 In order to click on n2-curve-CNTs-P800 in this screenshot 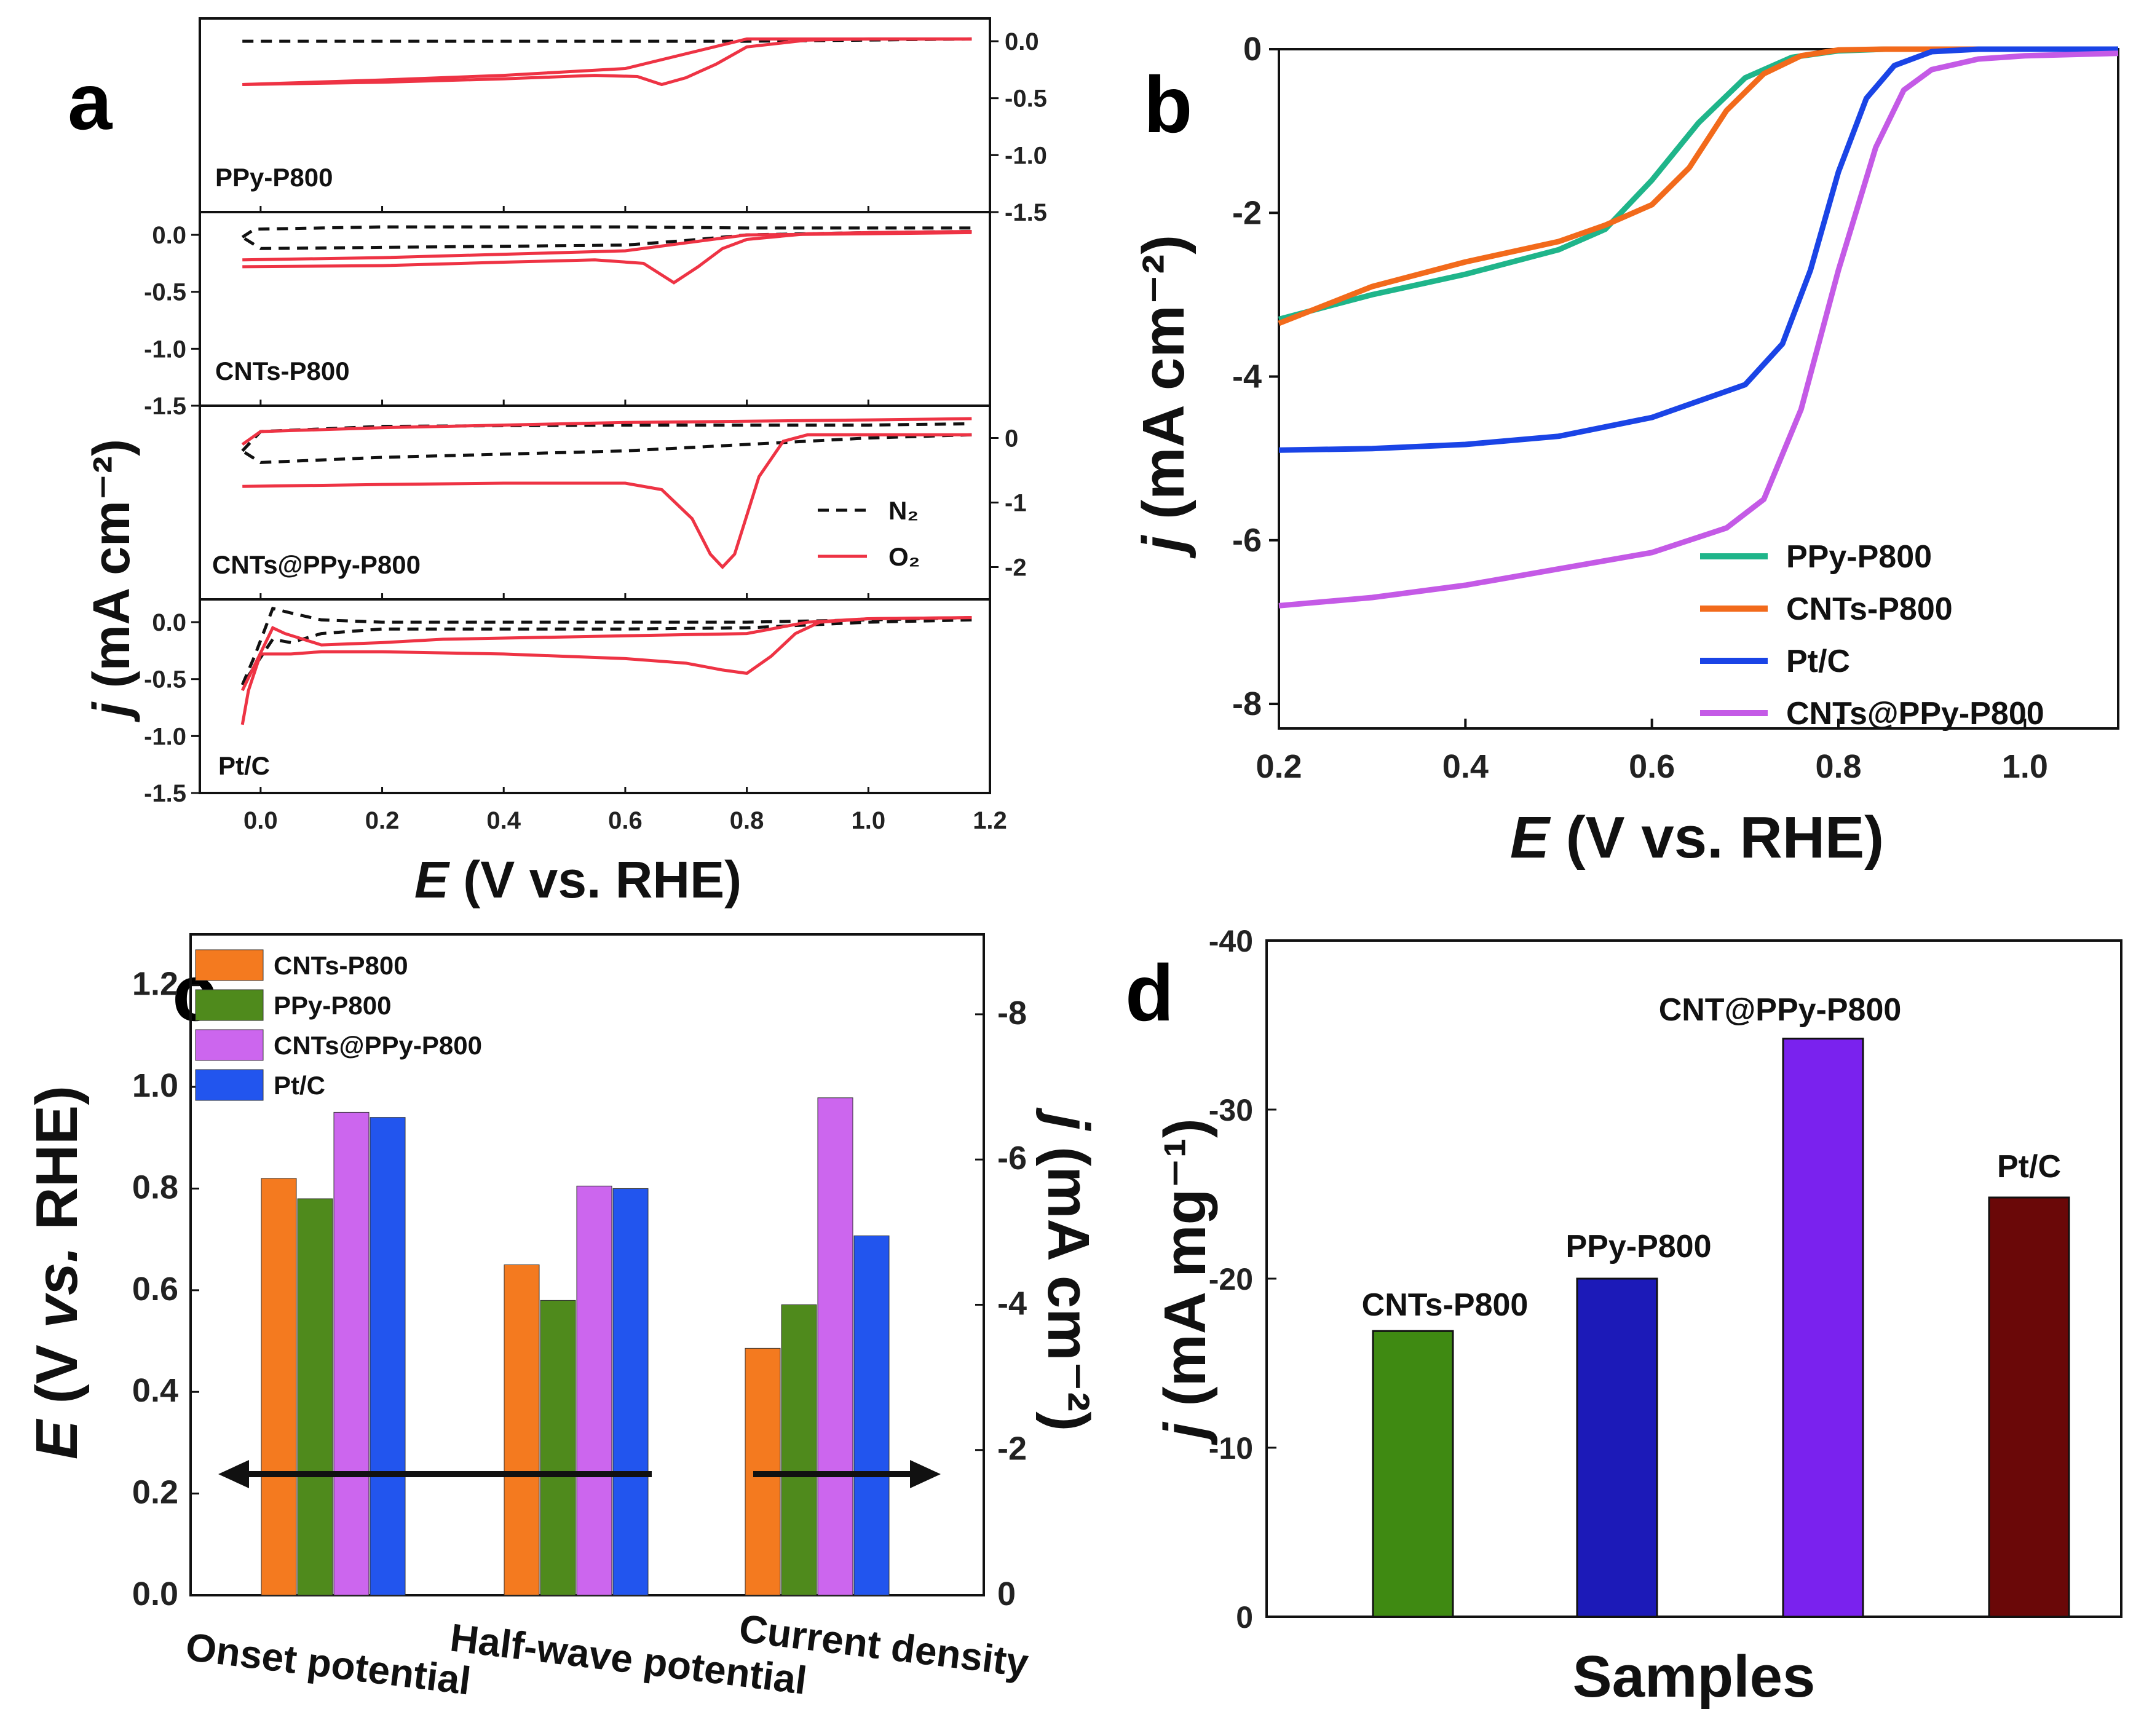, I will do `click(606, 240)`.